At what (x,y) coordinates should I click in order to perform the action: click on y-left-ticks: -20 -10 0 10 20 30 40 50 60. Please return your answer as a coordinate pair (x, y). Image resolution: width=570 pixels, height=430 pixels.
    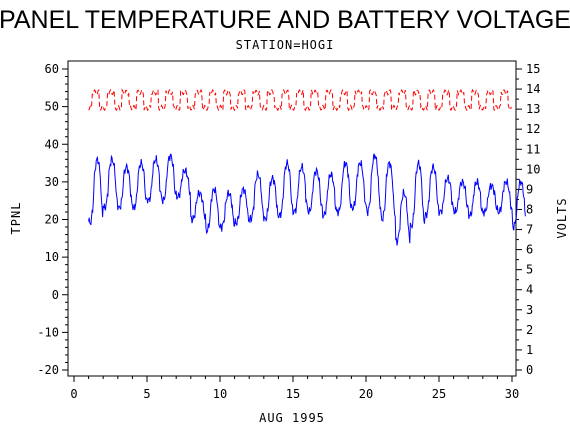
    Looking at the image, I should click on (52, 219).